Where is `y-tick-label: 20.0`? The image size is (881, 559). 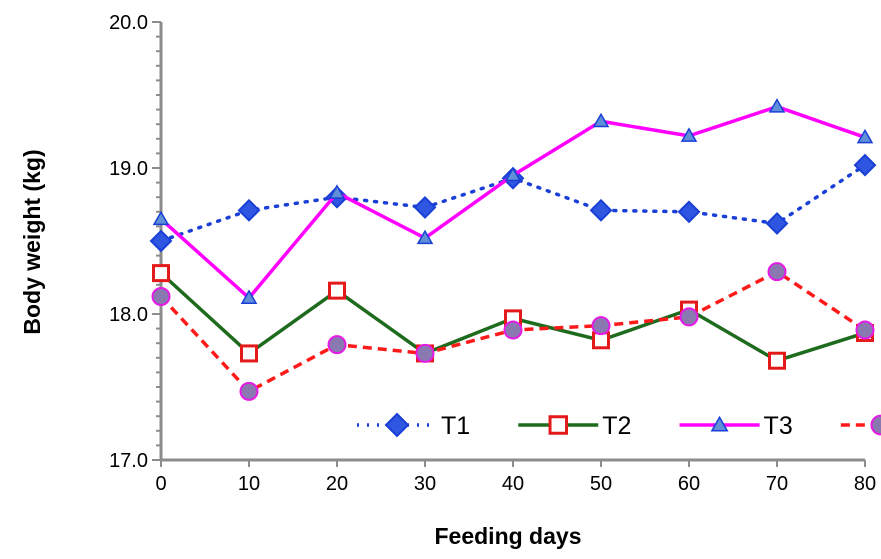 y-tick-label: 20.0 is located at coordinates (128, 23).